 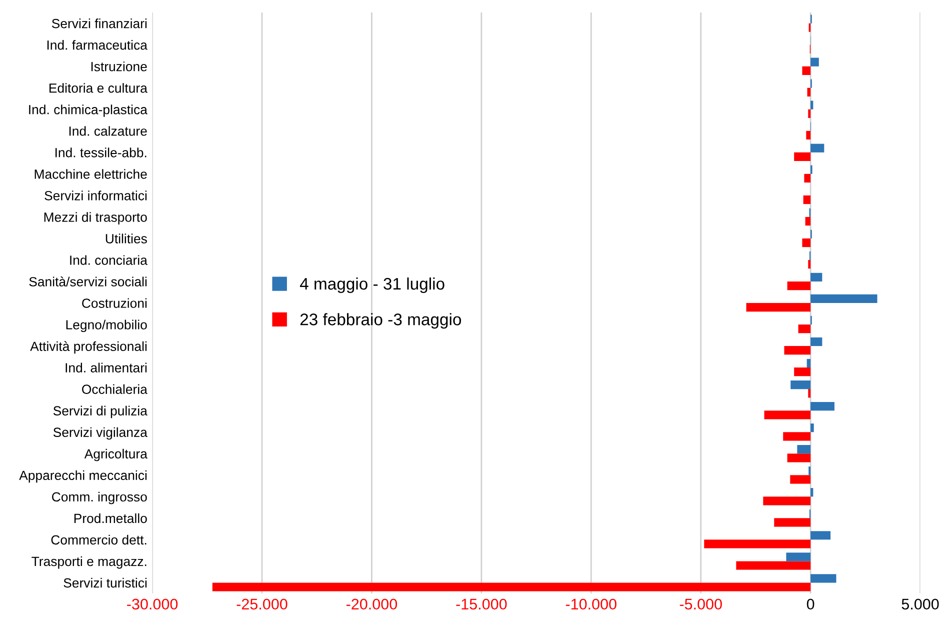 I want to click on y-tick-label: Ind. tessile-abb., so click(x=100, y=153).